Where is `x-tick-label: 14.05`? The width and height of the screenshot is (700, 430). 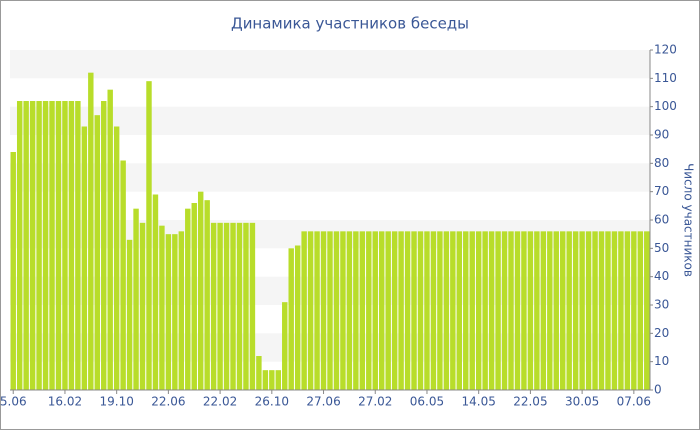
x-tick-label: 14.05 is located at coordinates (479, 402).